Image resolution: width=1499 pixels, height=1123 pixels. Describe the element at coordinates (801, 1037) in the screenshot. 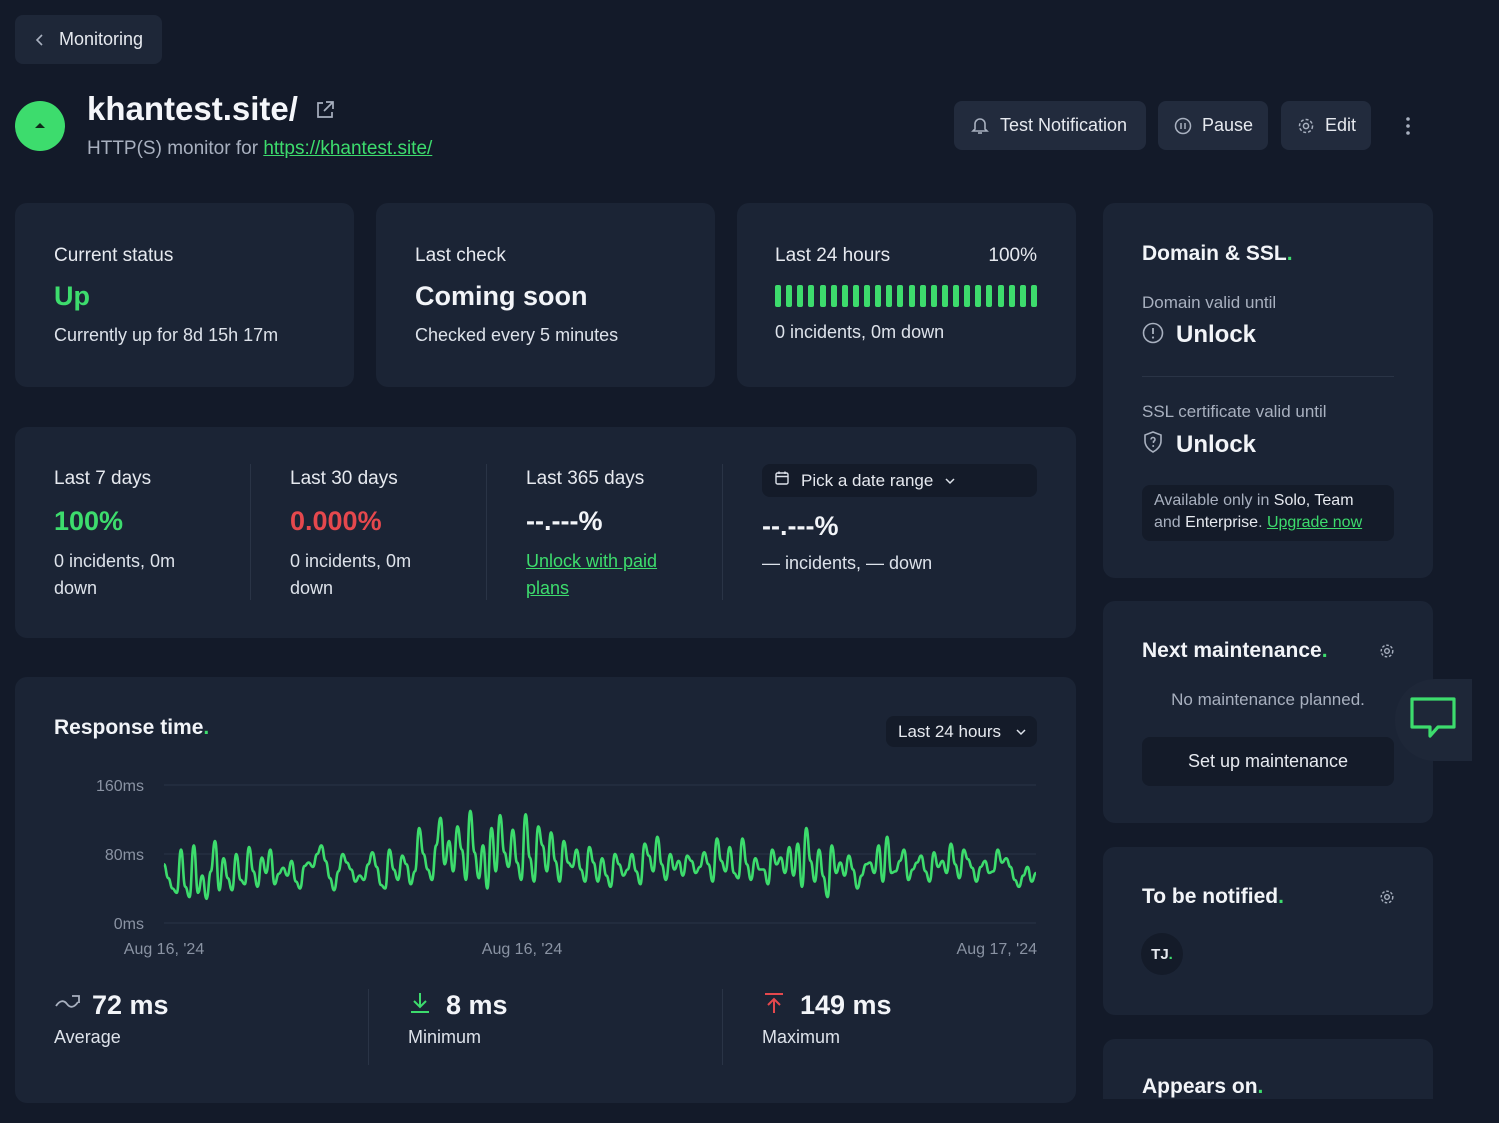

I see `maximum-label: Maximum` at that location.